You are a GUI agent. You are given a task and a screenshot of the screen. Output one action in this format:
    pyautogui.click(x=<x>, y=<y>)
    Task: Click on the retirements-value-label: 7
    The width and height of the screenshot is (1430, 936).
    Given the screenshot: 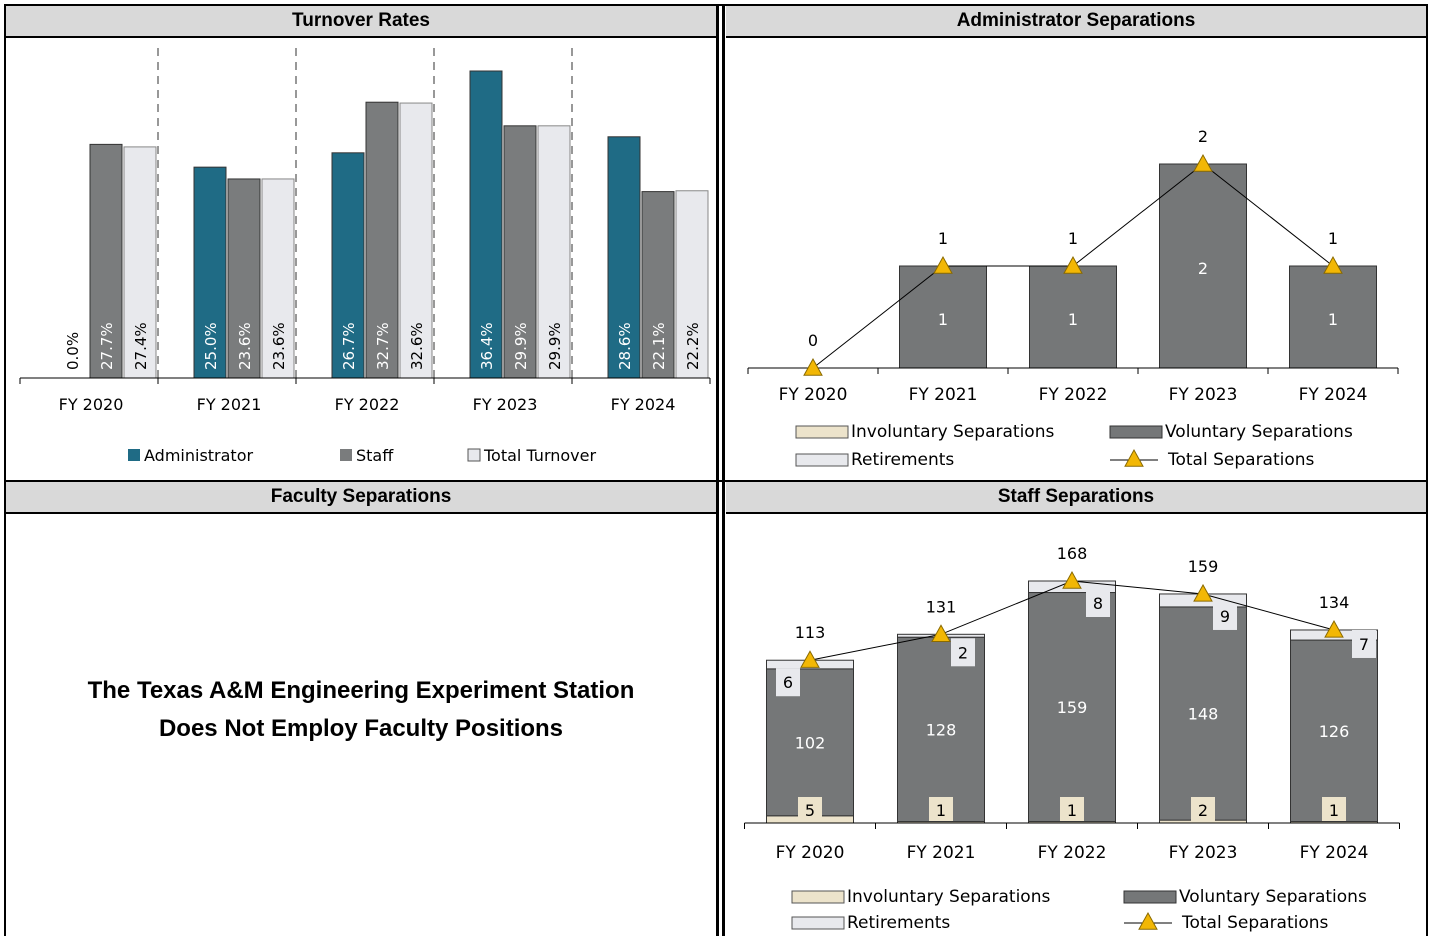 What is the action you would take?
    pyautogui.click(x=1364, y=644)
    